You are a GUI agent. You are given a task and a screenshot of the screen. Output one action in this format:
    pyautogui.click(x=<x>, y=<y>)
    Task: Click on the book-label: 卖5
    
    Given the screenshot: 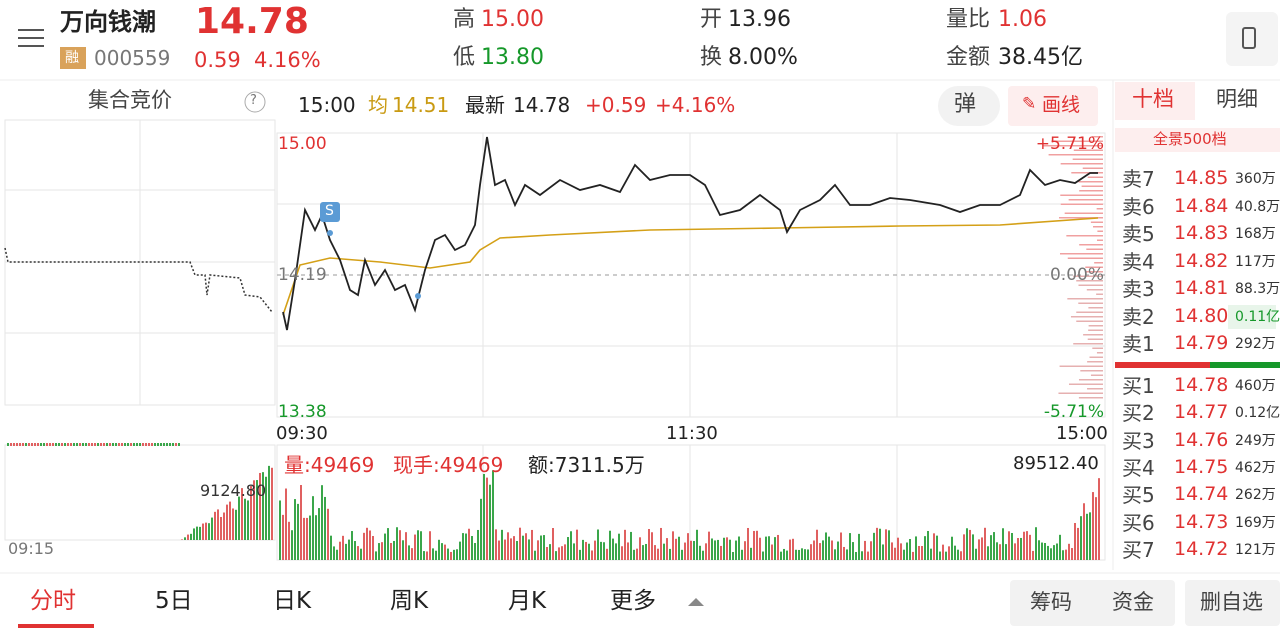 What is the action you would take?
    pyautogui.click(x=1138, y=234)
    